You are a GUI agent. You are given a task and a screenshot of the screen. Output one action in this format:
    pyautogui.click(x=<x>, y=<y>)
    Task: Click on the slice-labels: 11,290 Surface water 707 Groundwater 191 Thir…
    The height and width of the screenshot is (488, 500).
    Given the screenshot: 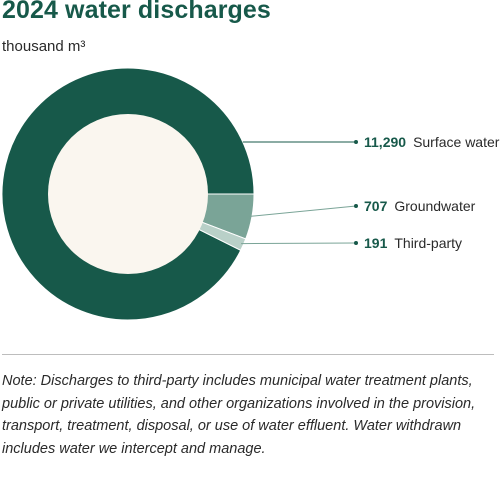 What is the action you would take?
    pyautogui.click(x=432, y=192)
    